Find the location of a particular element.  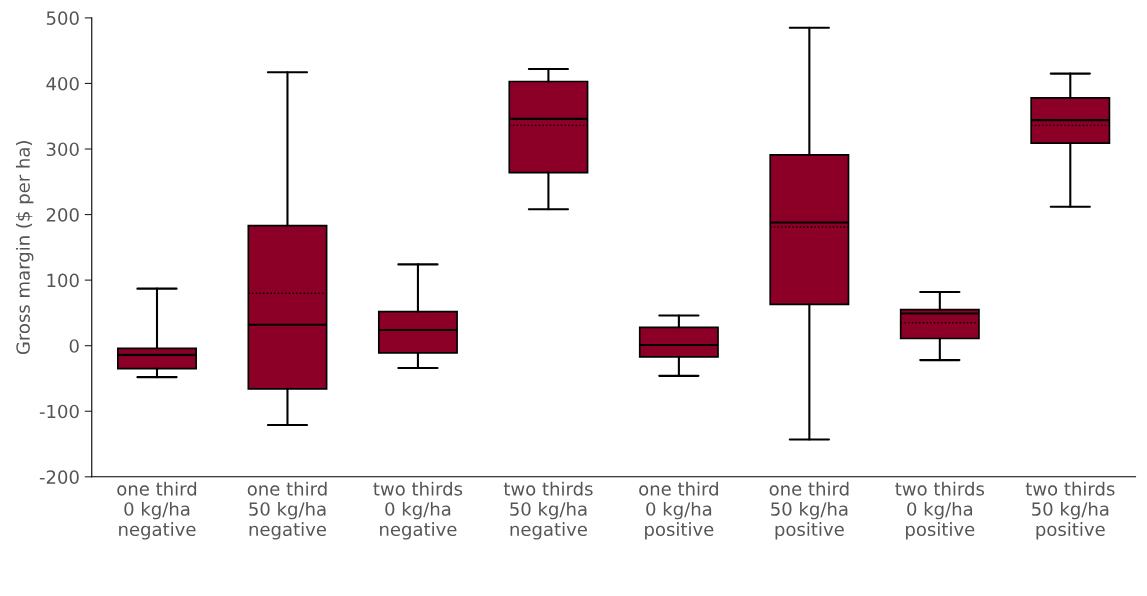

x-tick-label: one third 50 kg/ha negative is located at coordinates (287, 510).